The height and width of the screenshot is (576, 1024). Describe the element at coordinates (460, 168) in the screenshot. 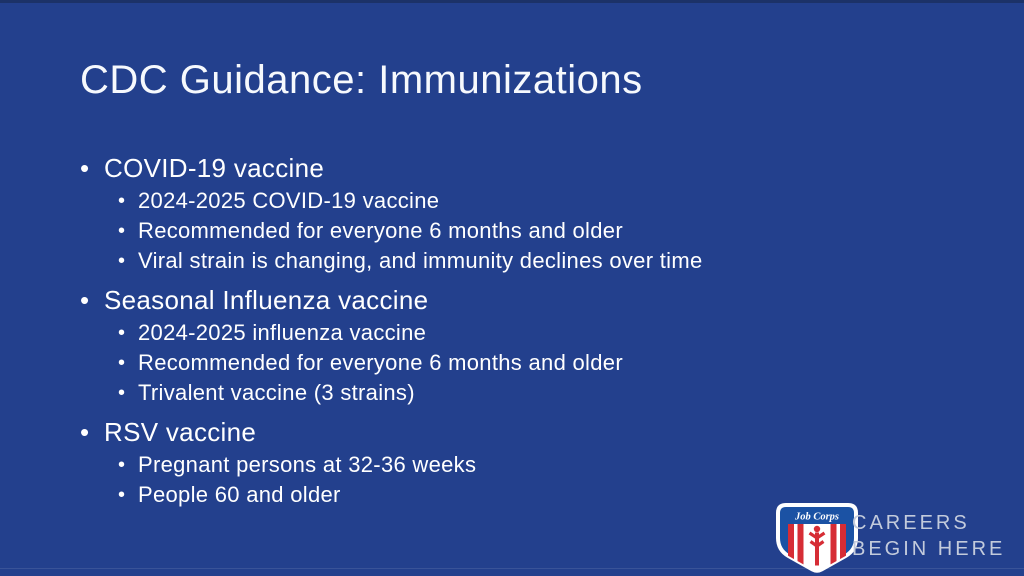

I see `bullet-item: COVID-19 vaccine` at that location.